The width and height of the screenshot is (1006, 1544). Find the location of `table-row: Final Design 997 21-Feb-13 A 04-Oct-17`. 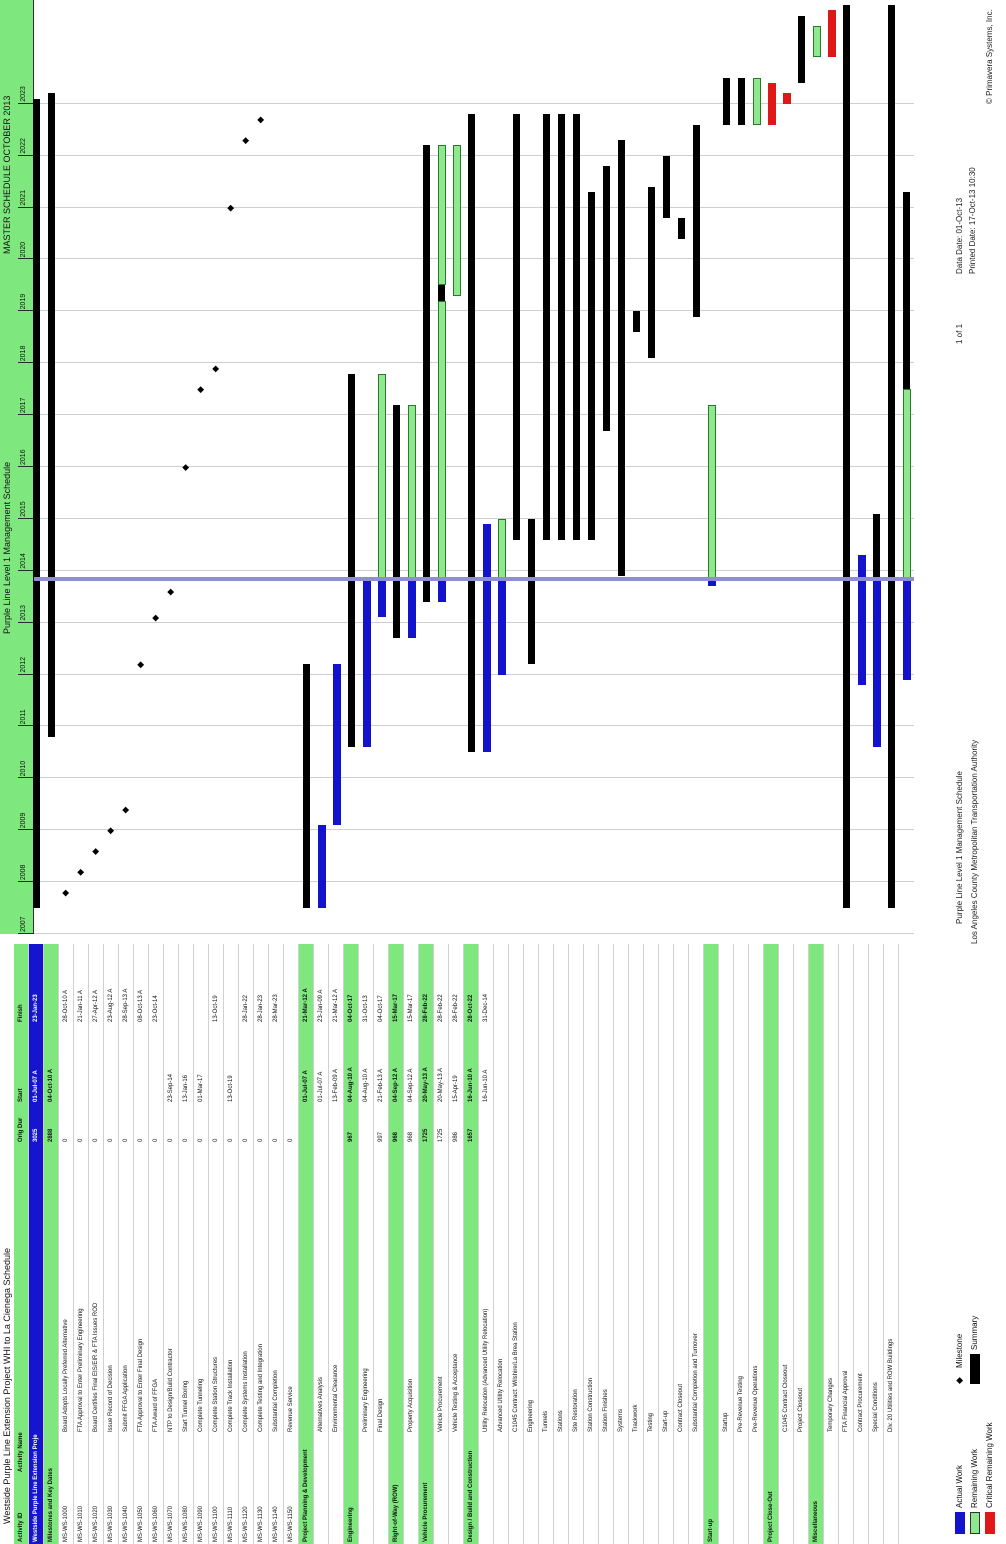

table-row: Final Design 997 21-Feb-13 A 04-Oct-17 is located at coordinates (381, 1244).